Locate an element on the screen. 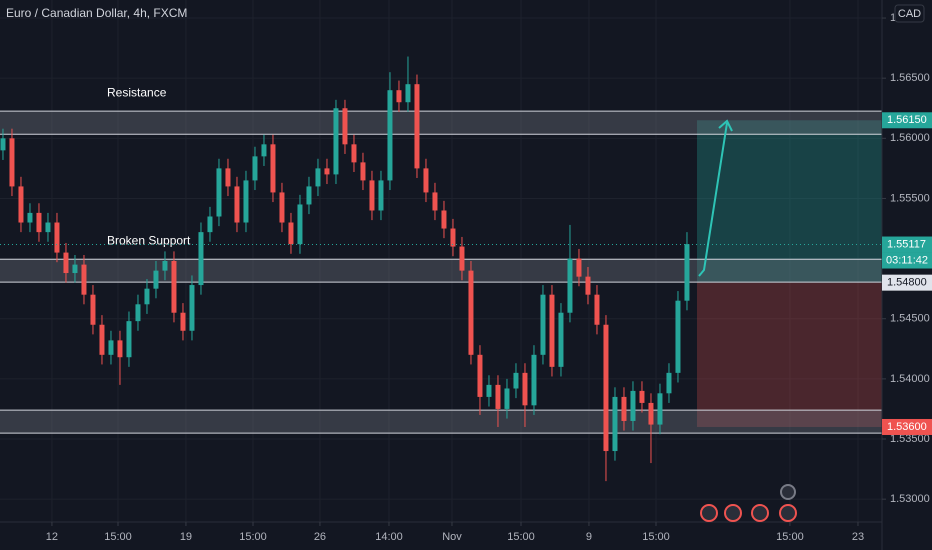 The image size is (932, 550). y-tick-label: 1.53000 is located at coordinates (910, 499).